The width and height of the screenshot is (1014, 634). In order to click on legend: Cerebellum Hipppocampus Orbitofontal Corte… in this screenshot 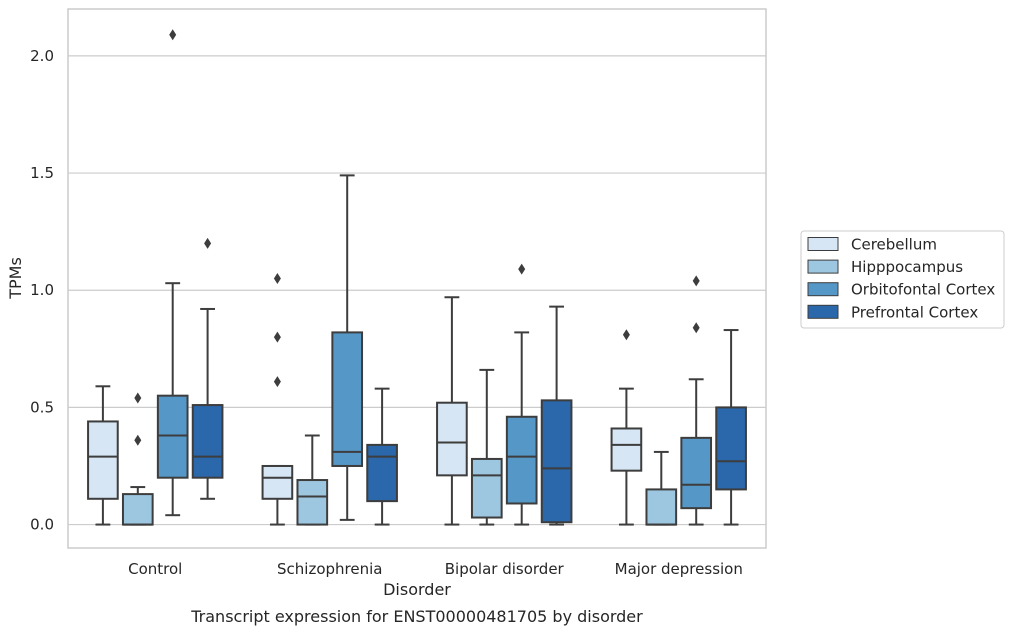, I will do `click(902, 279)`.